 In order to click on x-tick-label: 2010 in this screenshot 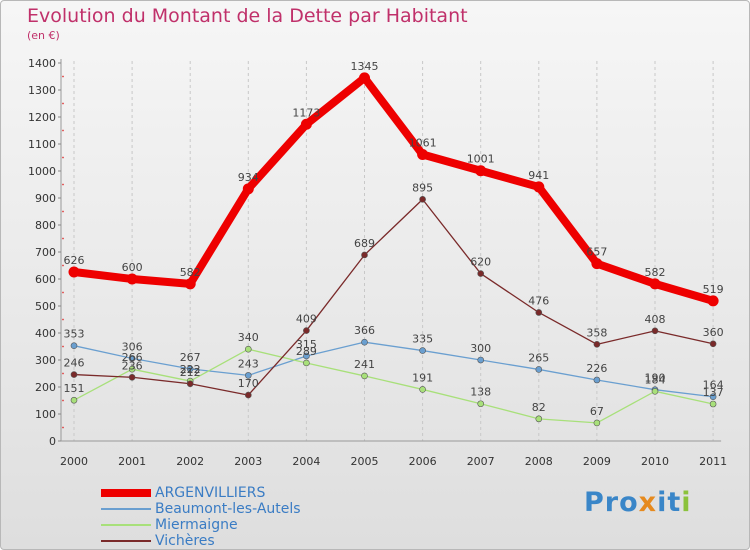, I will do `click(655, 461)`.